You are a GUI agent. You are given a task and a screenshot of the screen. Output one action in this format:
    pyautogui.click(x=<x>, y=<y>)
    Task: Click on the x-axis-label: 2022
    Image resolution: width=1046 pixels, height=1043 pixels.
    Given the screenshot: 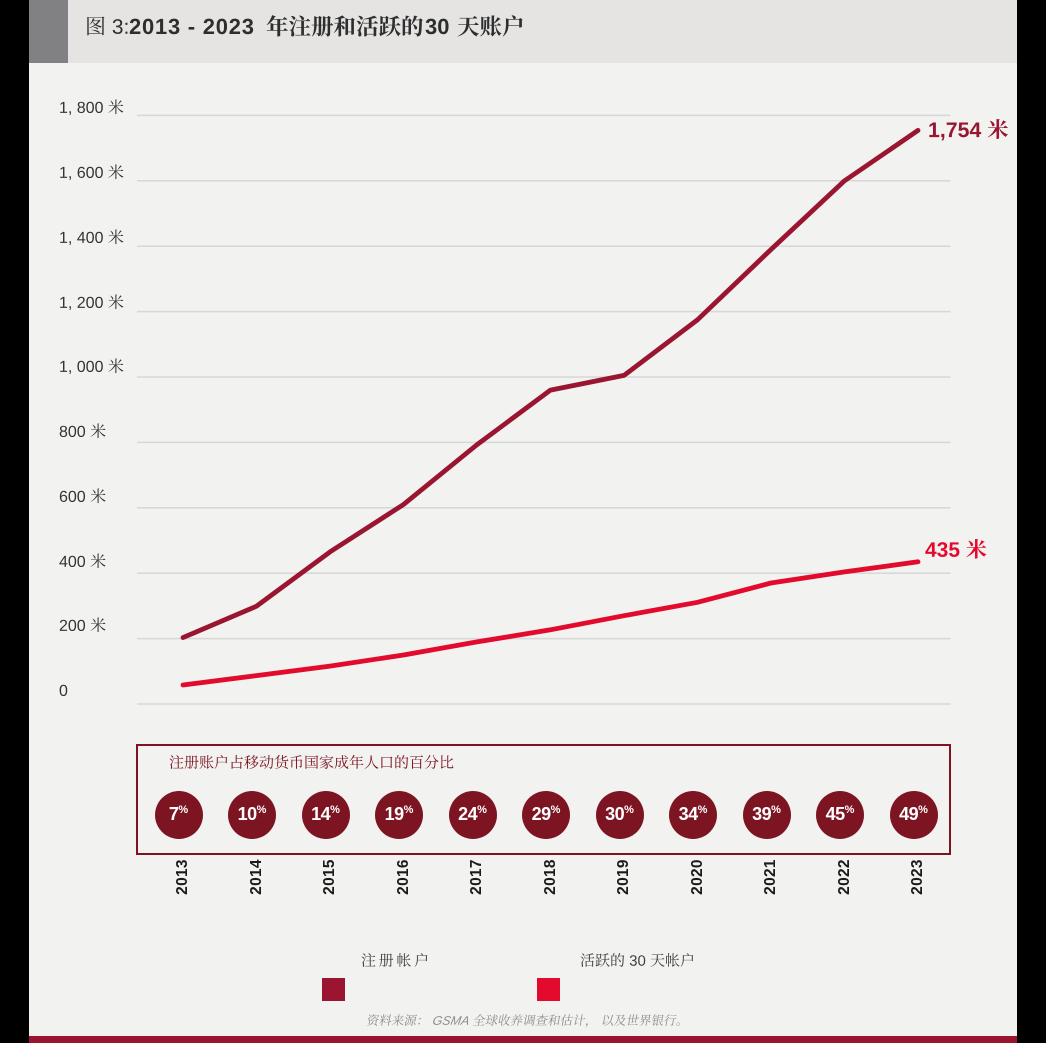 What is the action you would take?
    pyautogui.click(x=844, y=876)
    